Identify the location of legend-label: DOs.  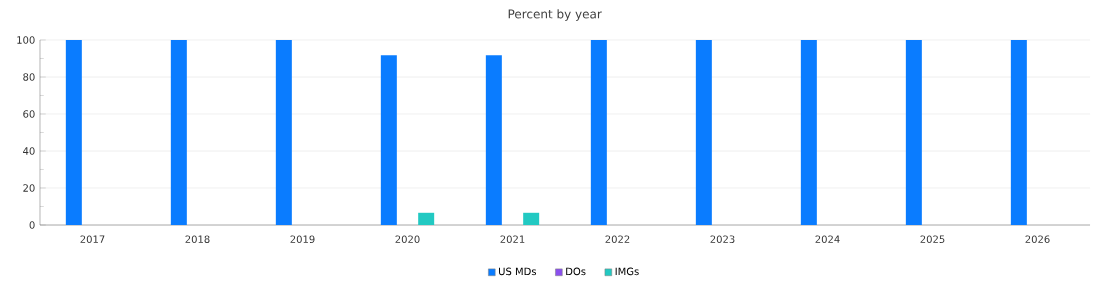
(576, 271).